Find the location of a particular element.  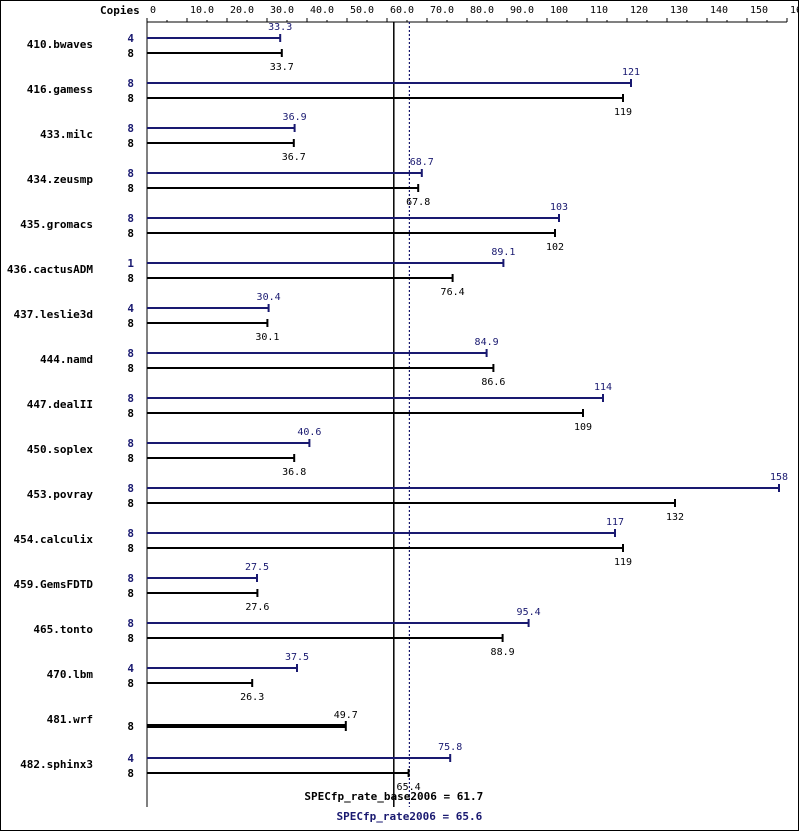

base-summary-label: SPECfp_rate_base2006 = 61.7 is located at coordinates (393, 796).